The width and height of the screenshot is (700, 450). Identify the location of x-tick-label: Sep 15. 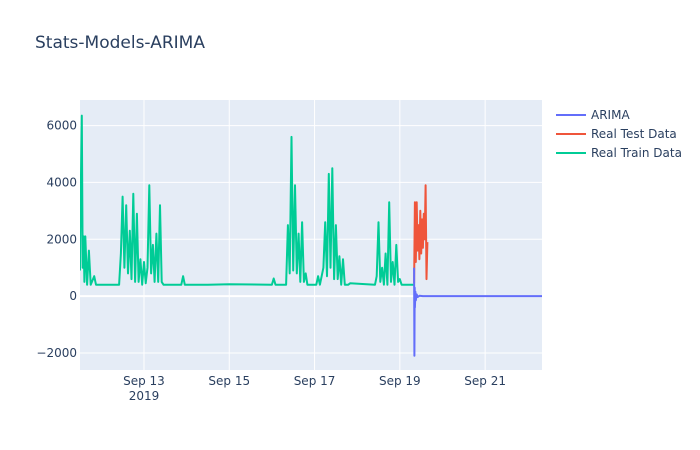
(229, 381).